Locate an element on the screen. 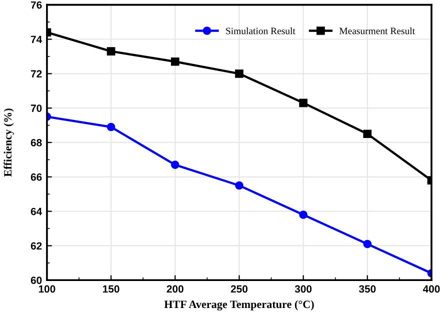 This screenshot has height=322, width=443. y-axis-title: Efficiency (%) is located at coordinates (9, 142).